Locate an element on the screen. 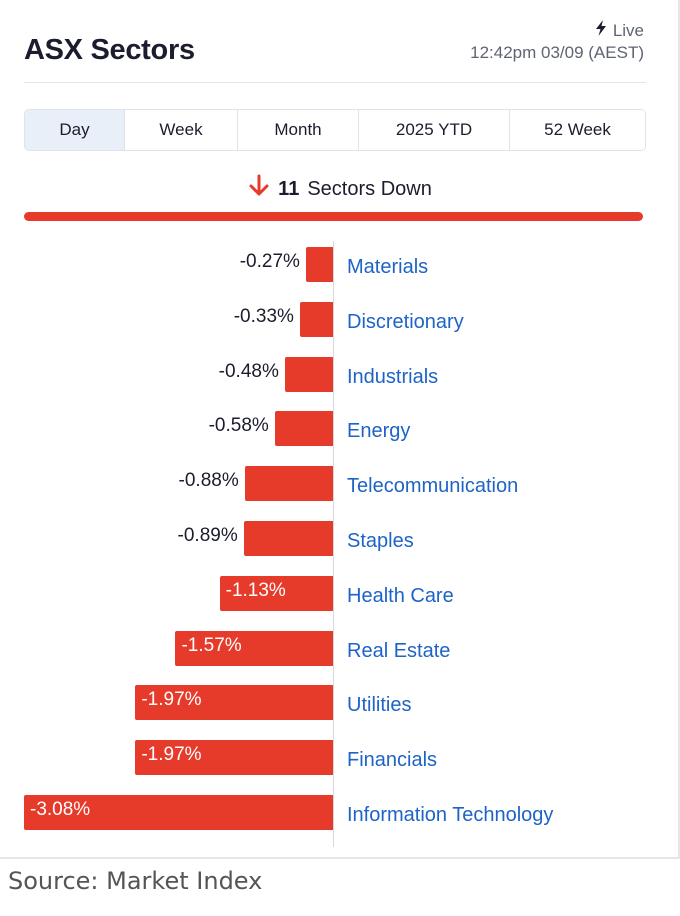 This screenshot has height=916, width=680. tab-month: Month is located at coordinates (298, 130).